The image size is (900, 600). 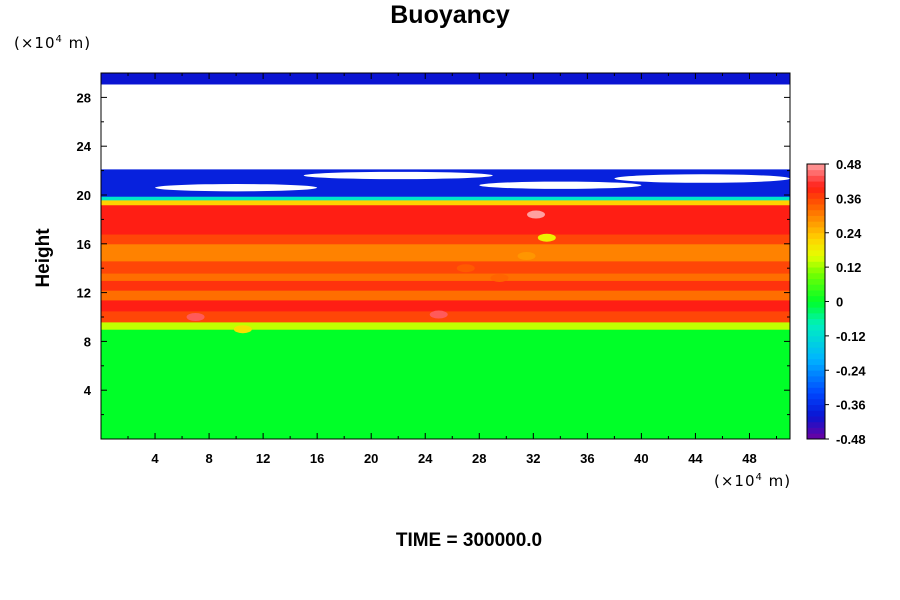 What do you see at coordinates (84, 195) in the screenshot?
I see `y-tick-label-20: 20` at bounding box center [84, 195].